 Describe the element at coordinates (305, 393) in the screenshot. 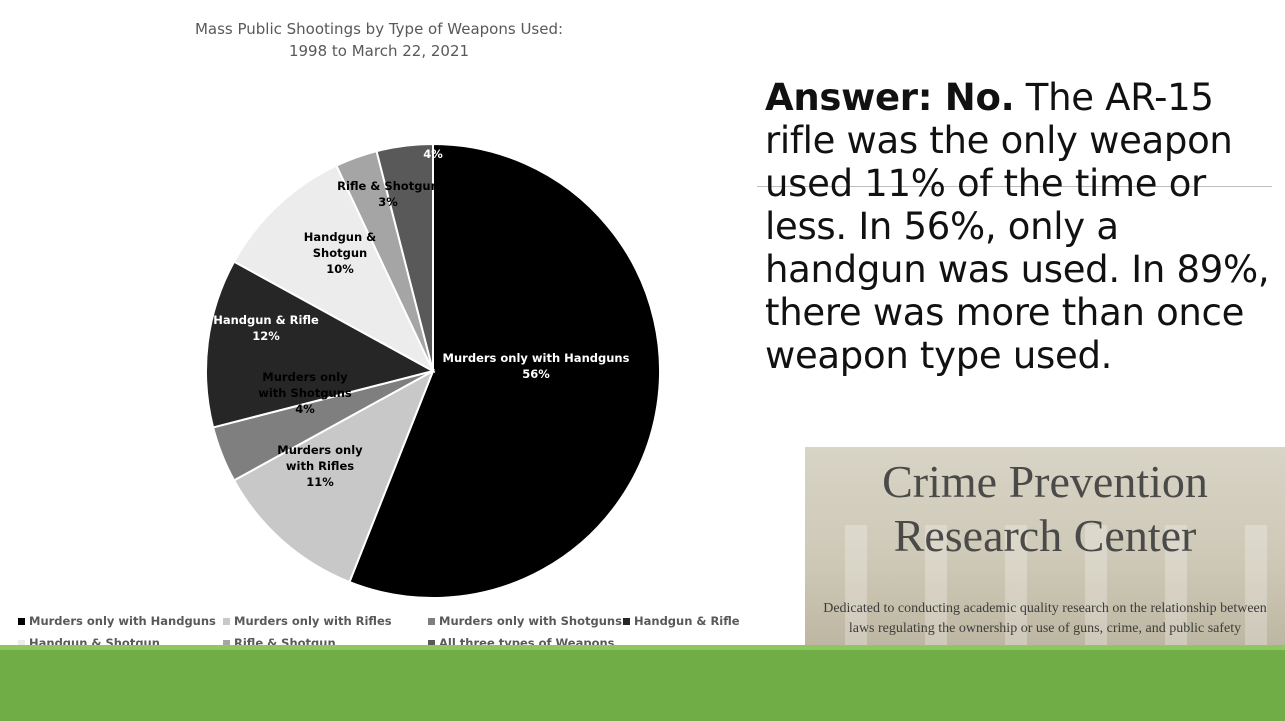

I see `slice-label-murders-only-with-shotguns: Murders only with Shotguns 4%` at that location.